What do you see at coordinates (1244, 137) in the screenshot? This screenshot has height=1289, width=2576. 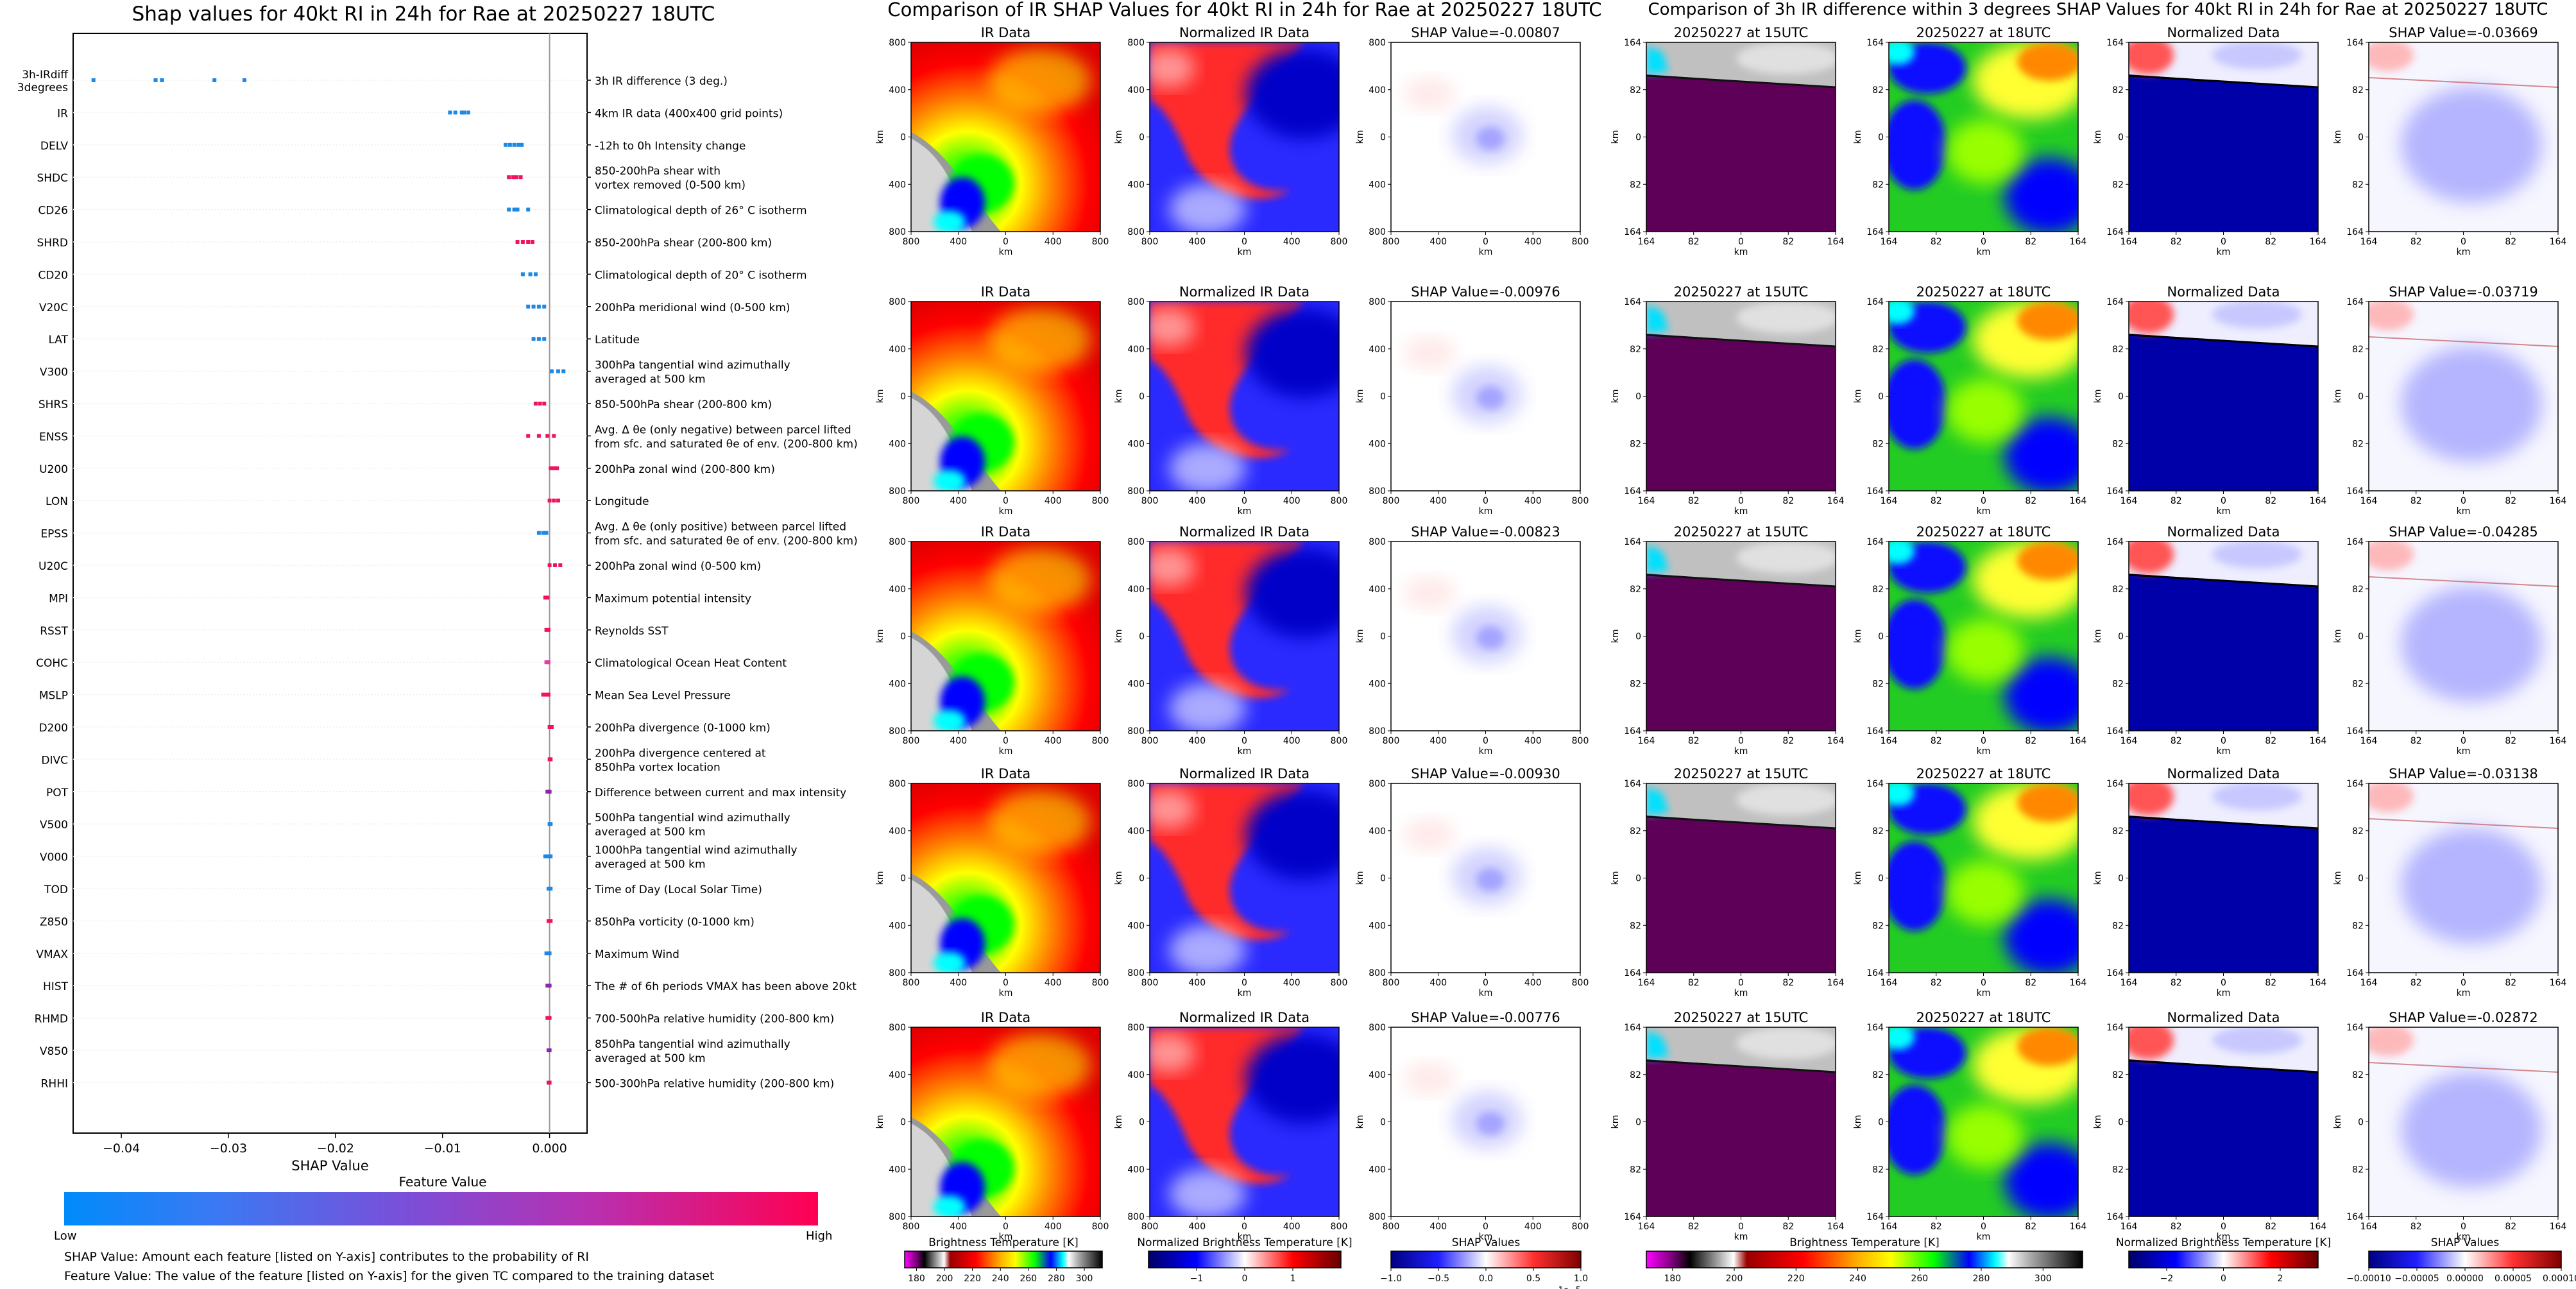 I see `normalized-ir-image` at bounding box center [1244, 137].